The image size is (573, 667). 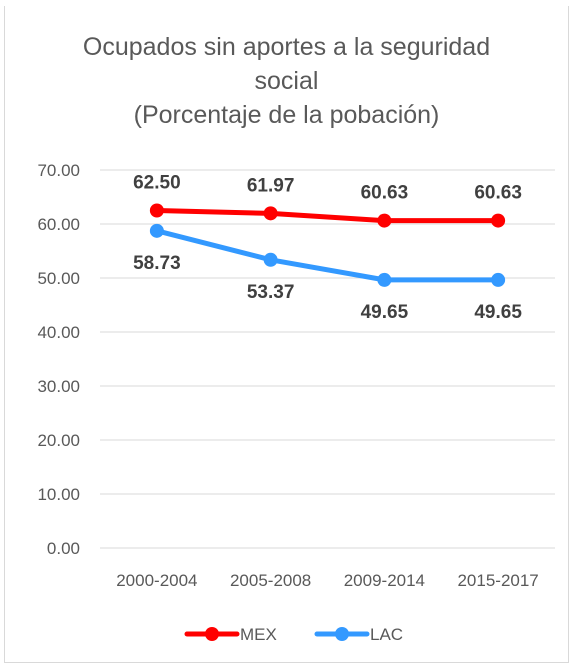 What do you see at coordinates (157, 183) in the screenshot?
I see `data-label-mex-0: 62.50` at bounding box center [157, 183].